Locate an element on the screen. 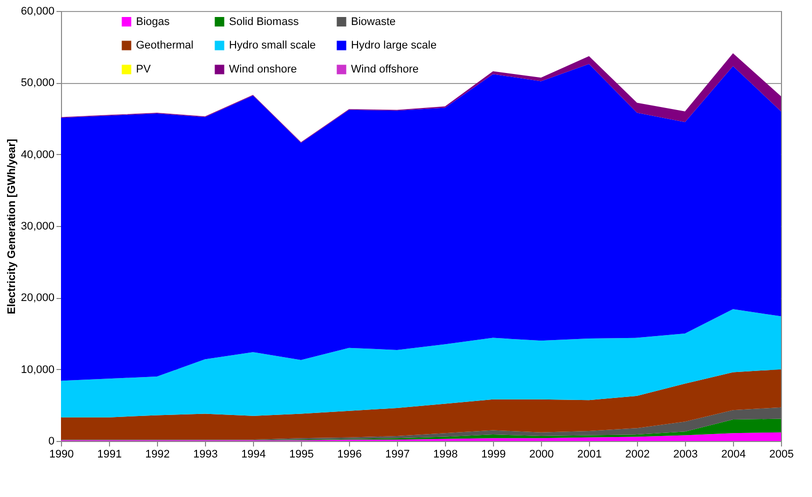  y-axis-title: Electricity Generation [GWh/year] is located at coordinates (12, 226).